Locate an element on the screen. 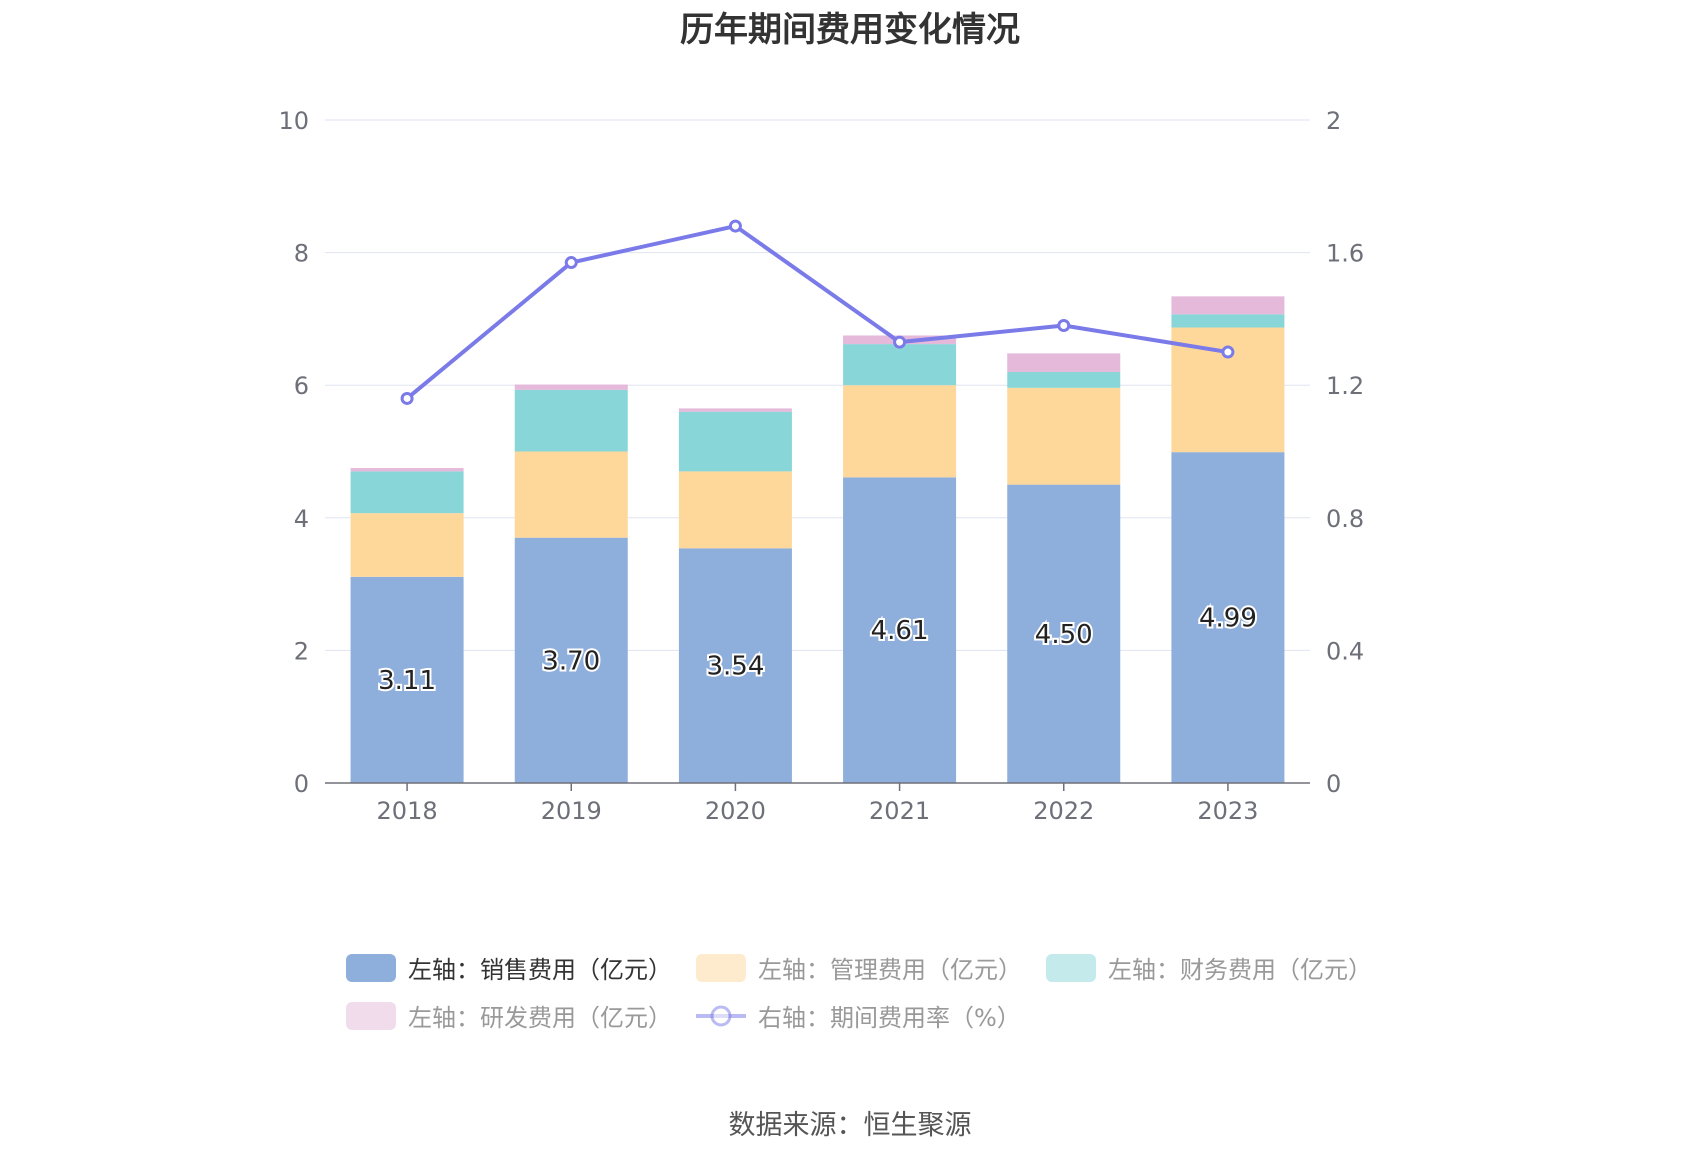 The width and height of the screenshot is (1700, 1150). legend-item: 右轴：期间费用率（%） is located at coordinates (858, 1015).